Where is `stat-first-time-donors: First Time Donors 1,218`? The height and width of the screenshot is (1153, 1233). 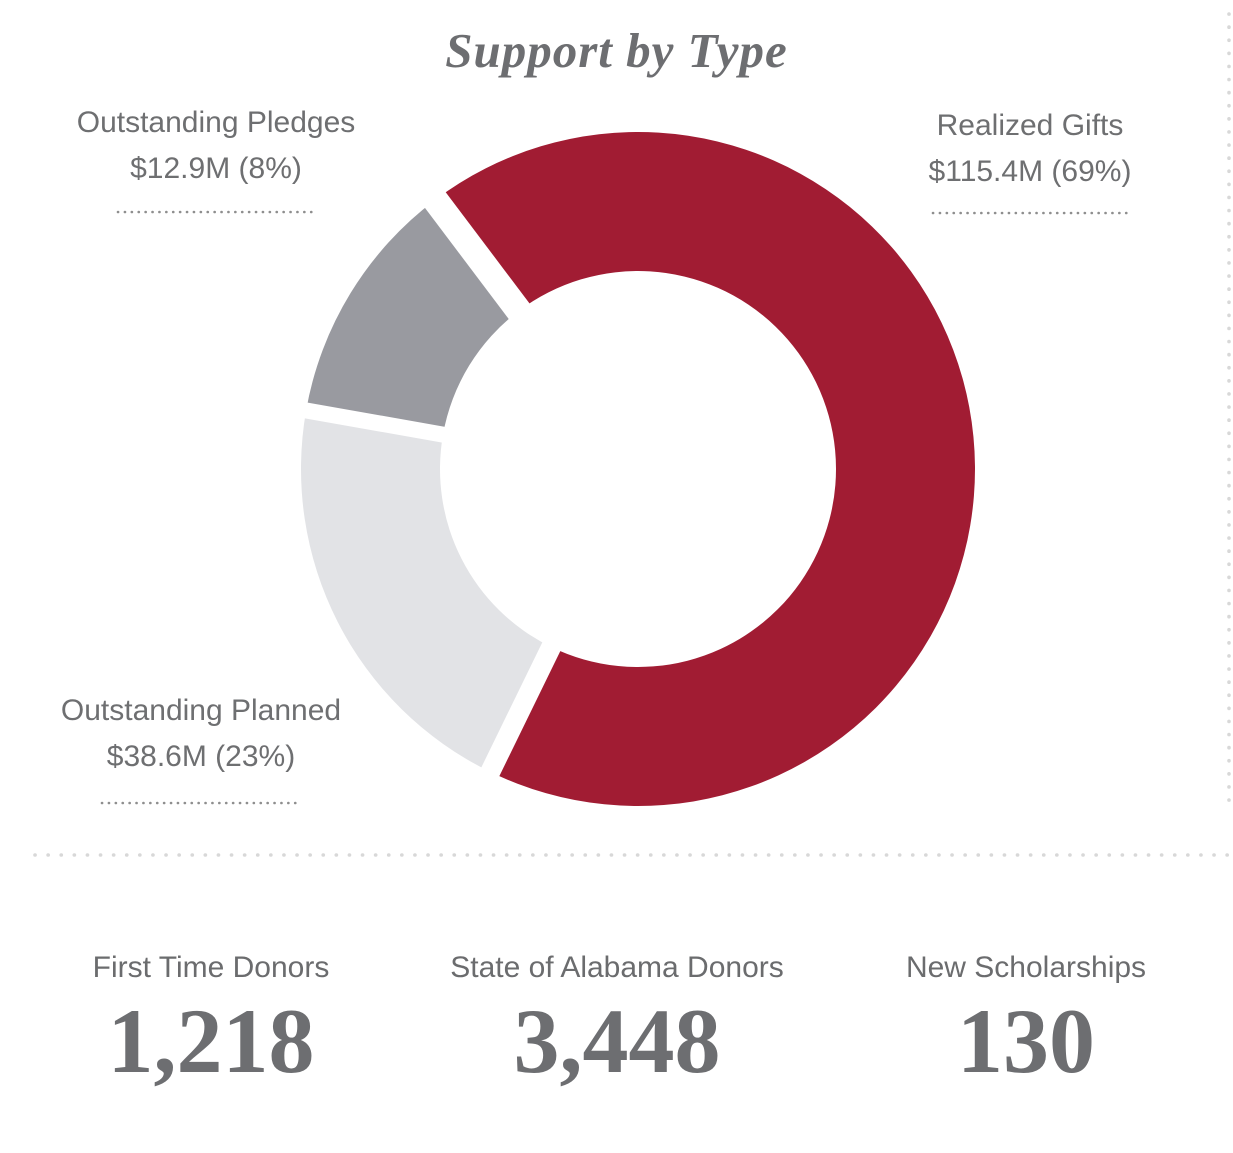 stat-first-time-donors: First Time Donors 1,218 is located at coordinates (211, 1017).